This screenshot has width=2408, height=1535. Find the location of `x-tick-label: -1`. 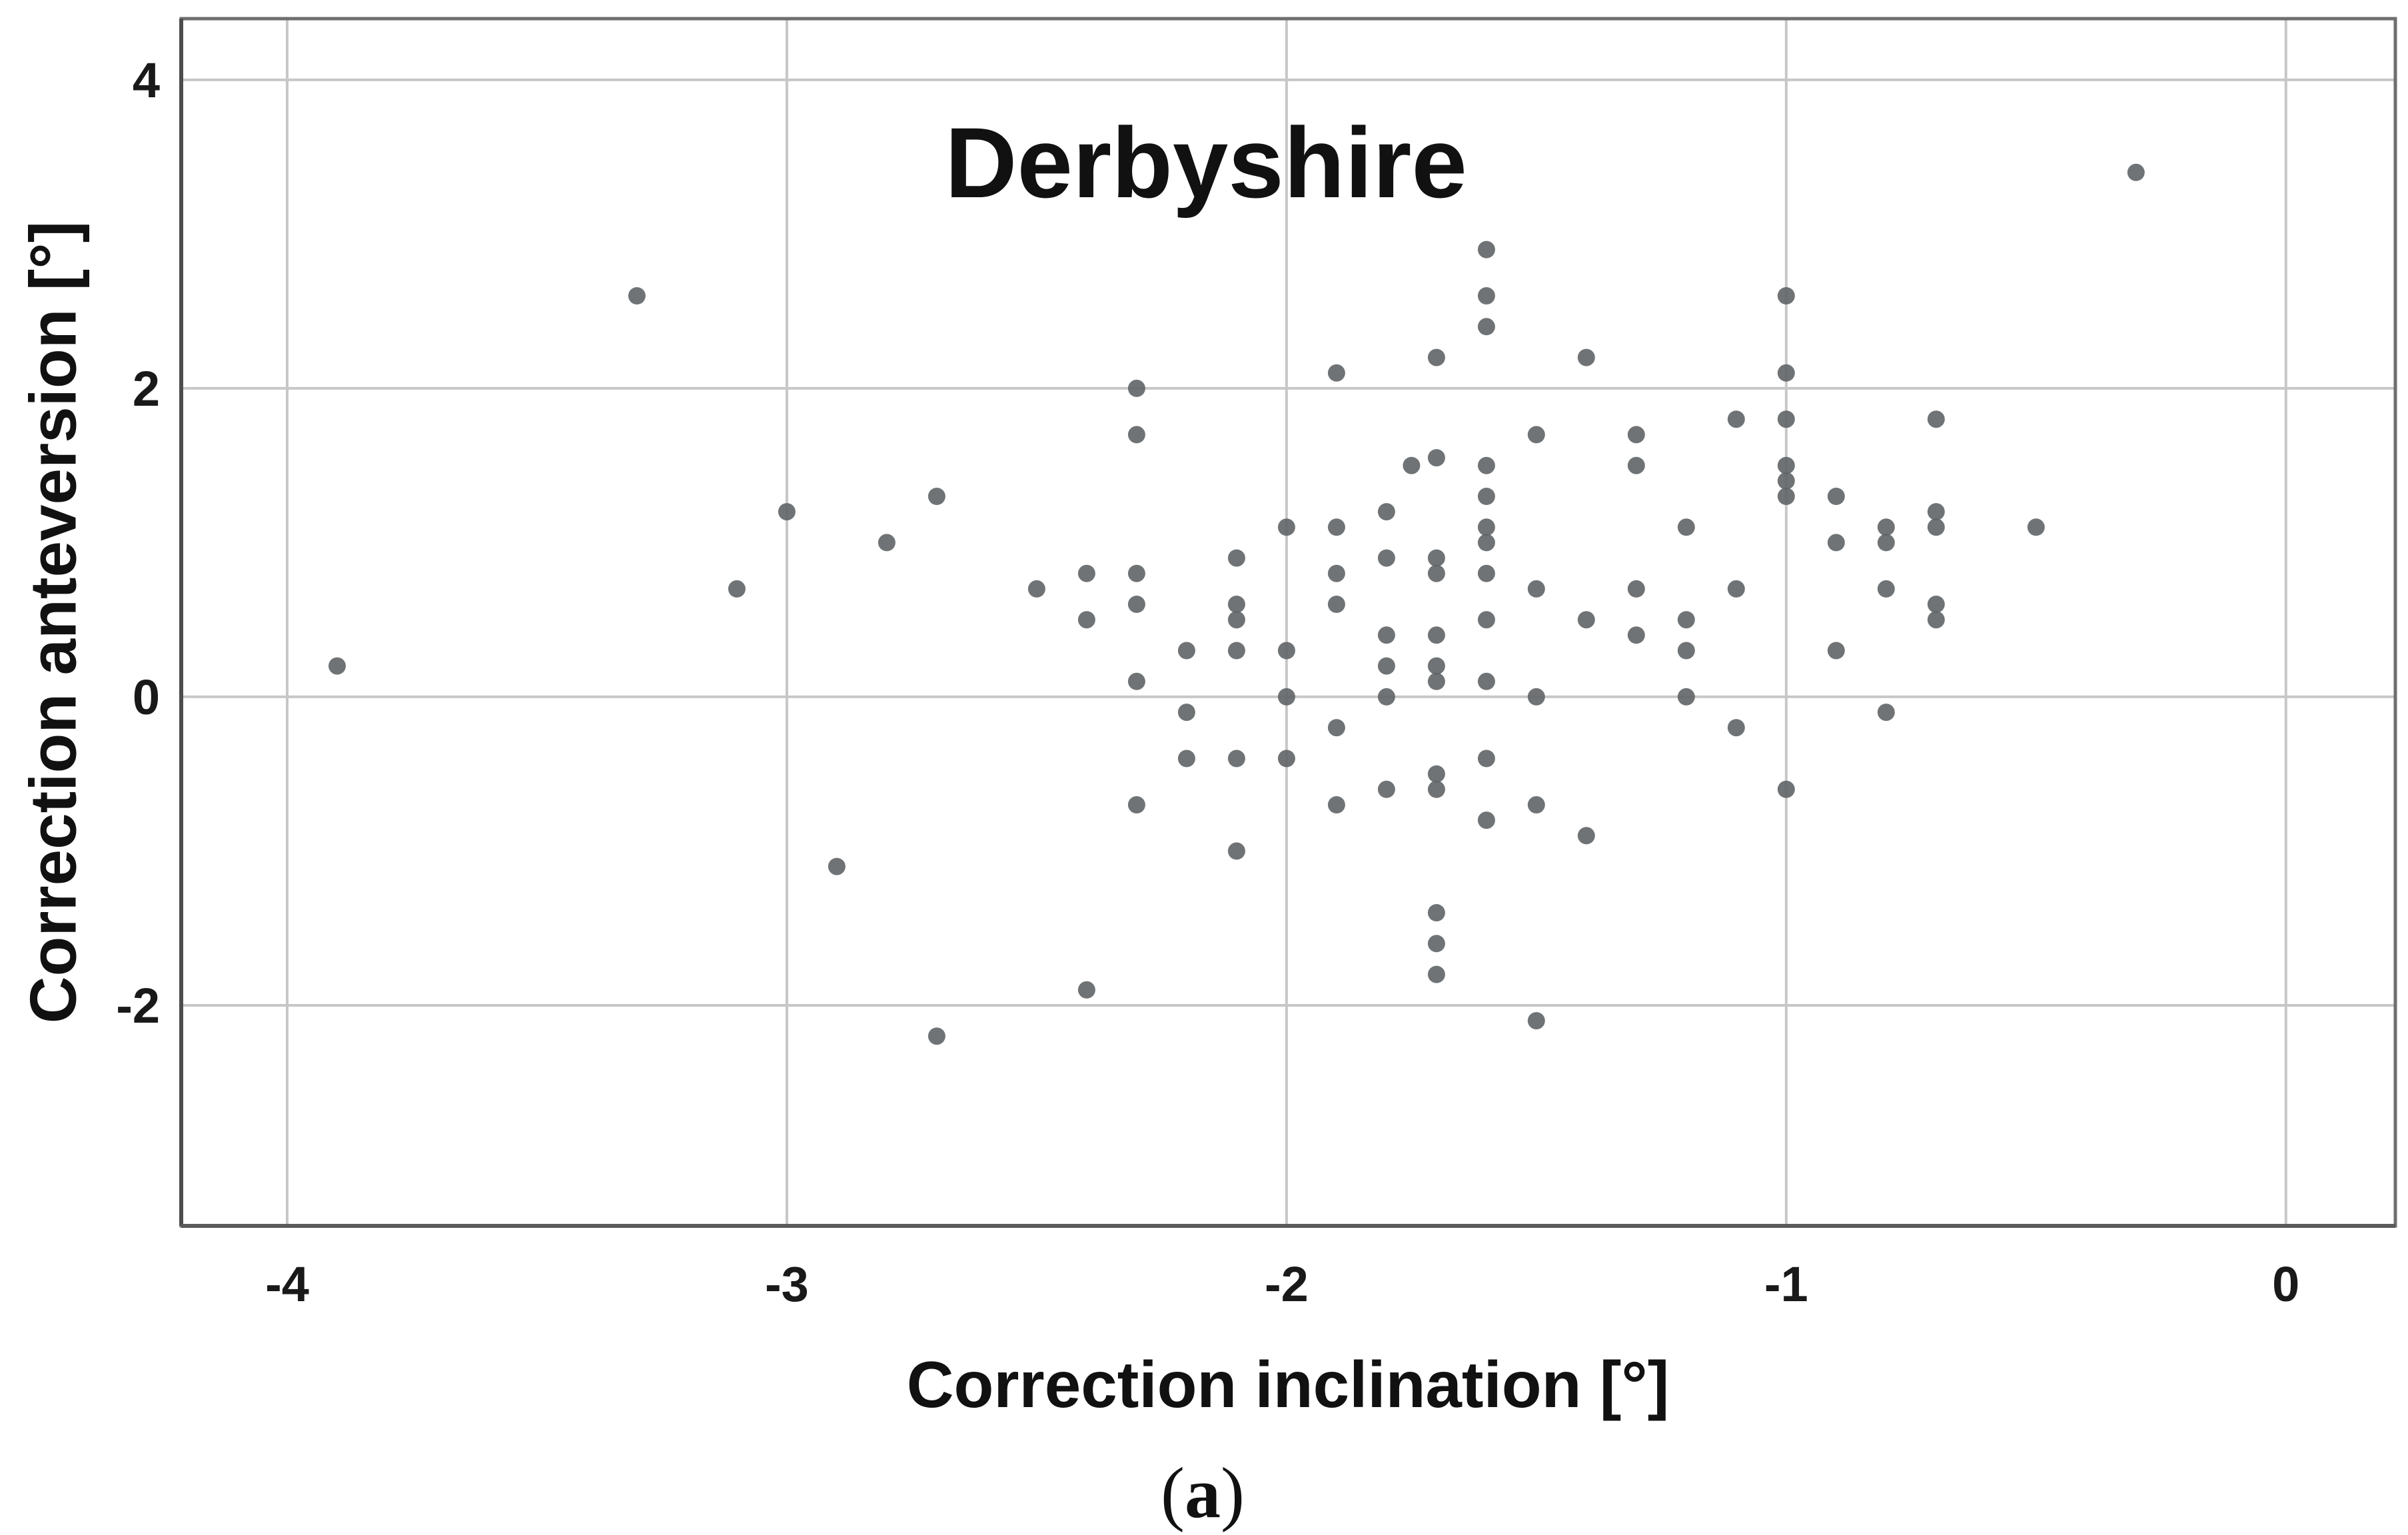

x-tick-label: -1 is located at coordinates (1786, 1284).